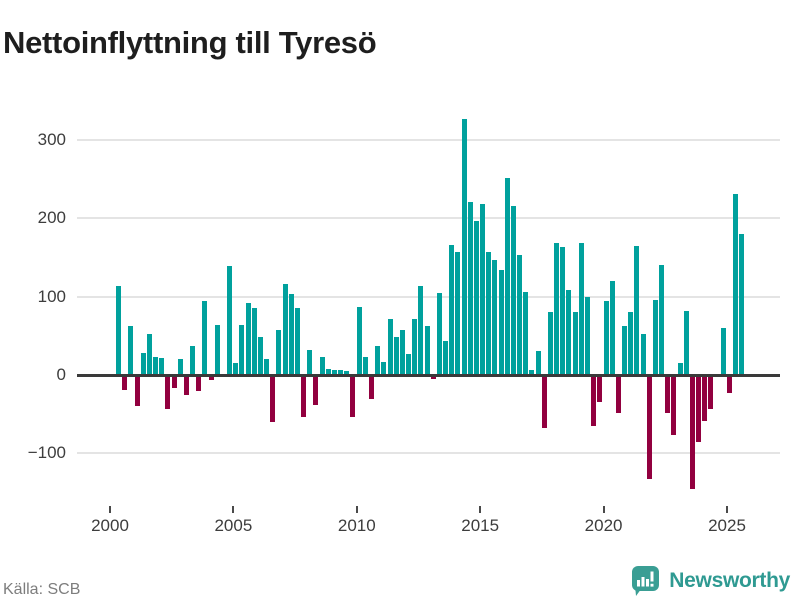 The height and width of the screenshot is (602, 800). Describe the element at coordinates (61, 374) in the screenshot. I see `y-tick-label: 0` at that location.